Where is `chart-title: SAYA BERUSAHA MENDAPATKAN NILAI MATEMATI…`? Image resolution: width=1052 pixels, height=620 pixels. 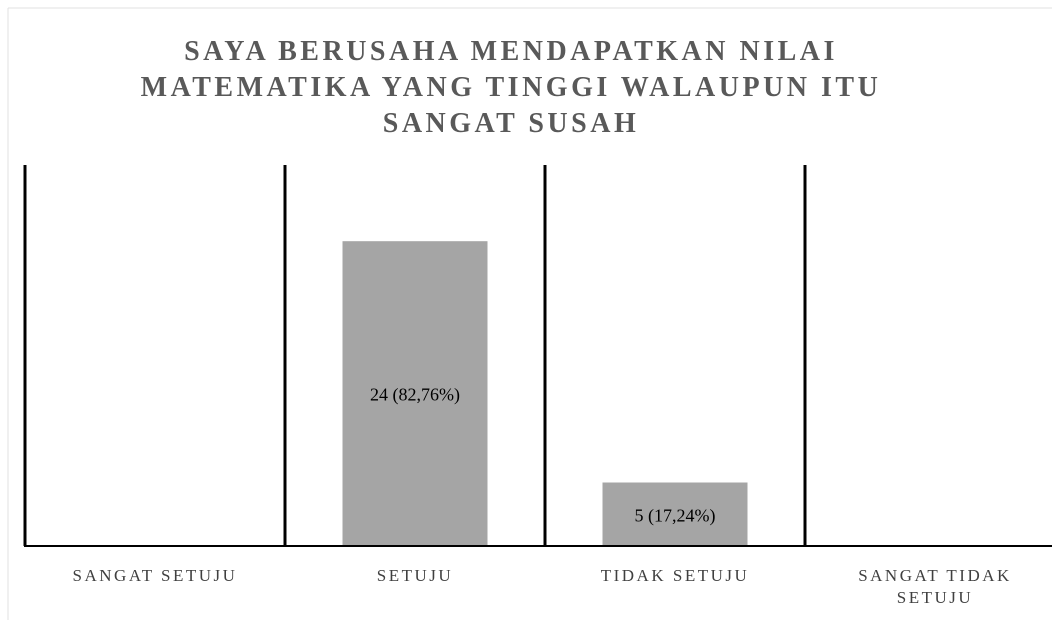
chart-title: SAYA BERUSAHA MENDAPATKAN NILAI MATEMATI… is located at coordinates (511, 87).